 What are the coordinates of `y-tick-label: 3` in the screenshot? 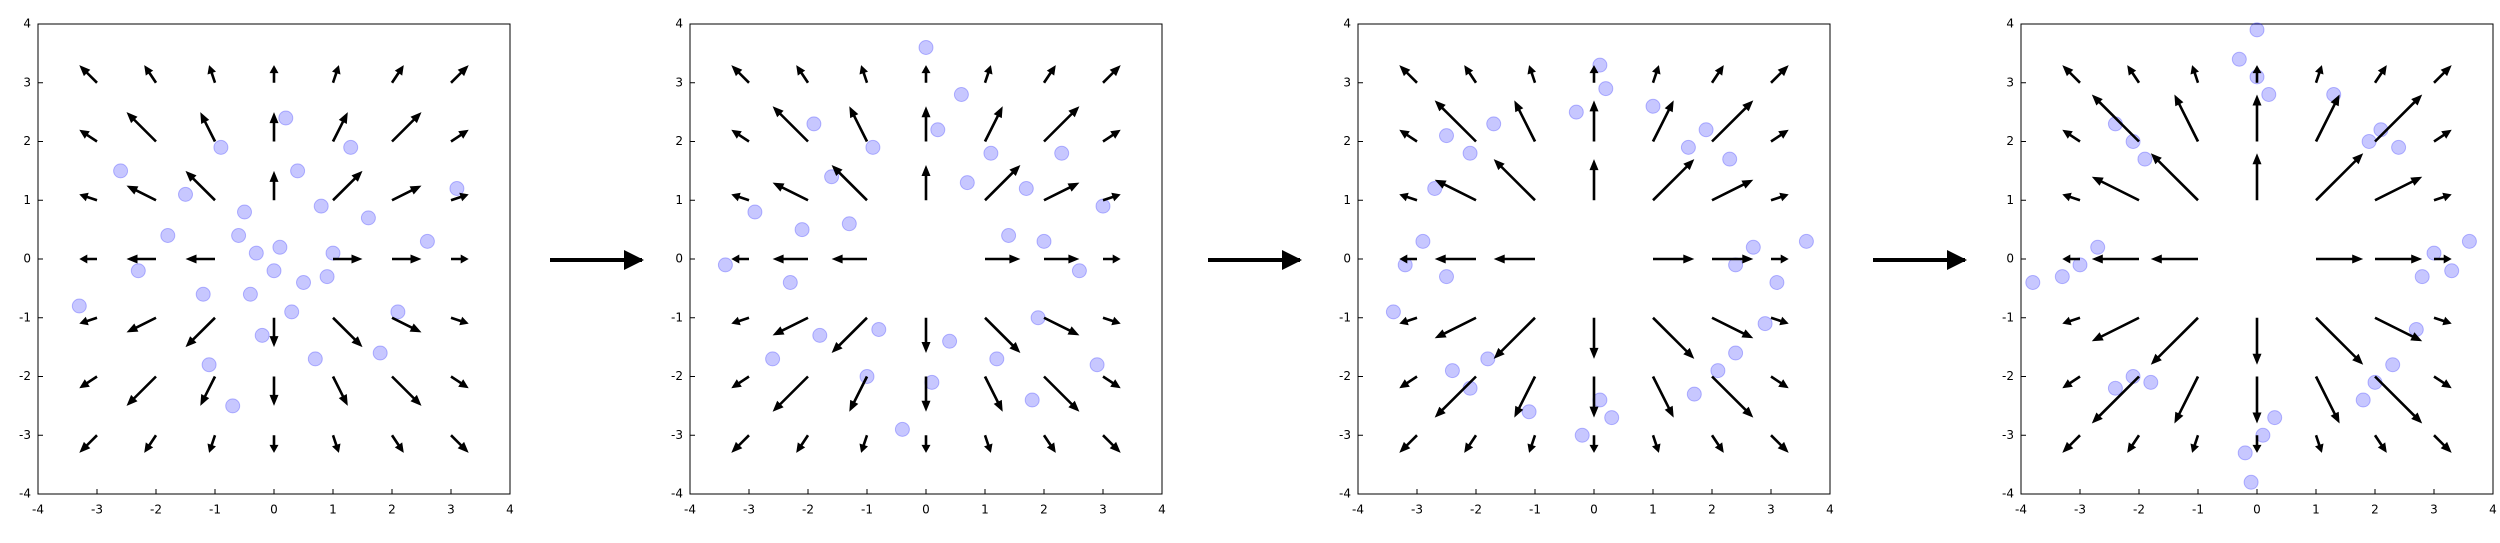 It's located at (27, 82).